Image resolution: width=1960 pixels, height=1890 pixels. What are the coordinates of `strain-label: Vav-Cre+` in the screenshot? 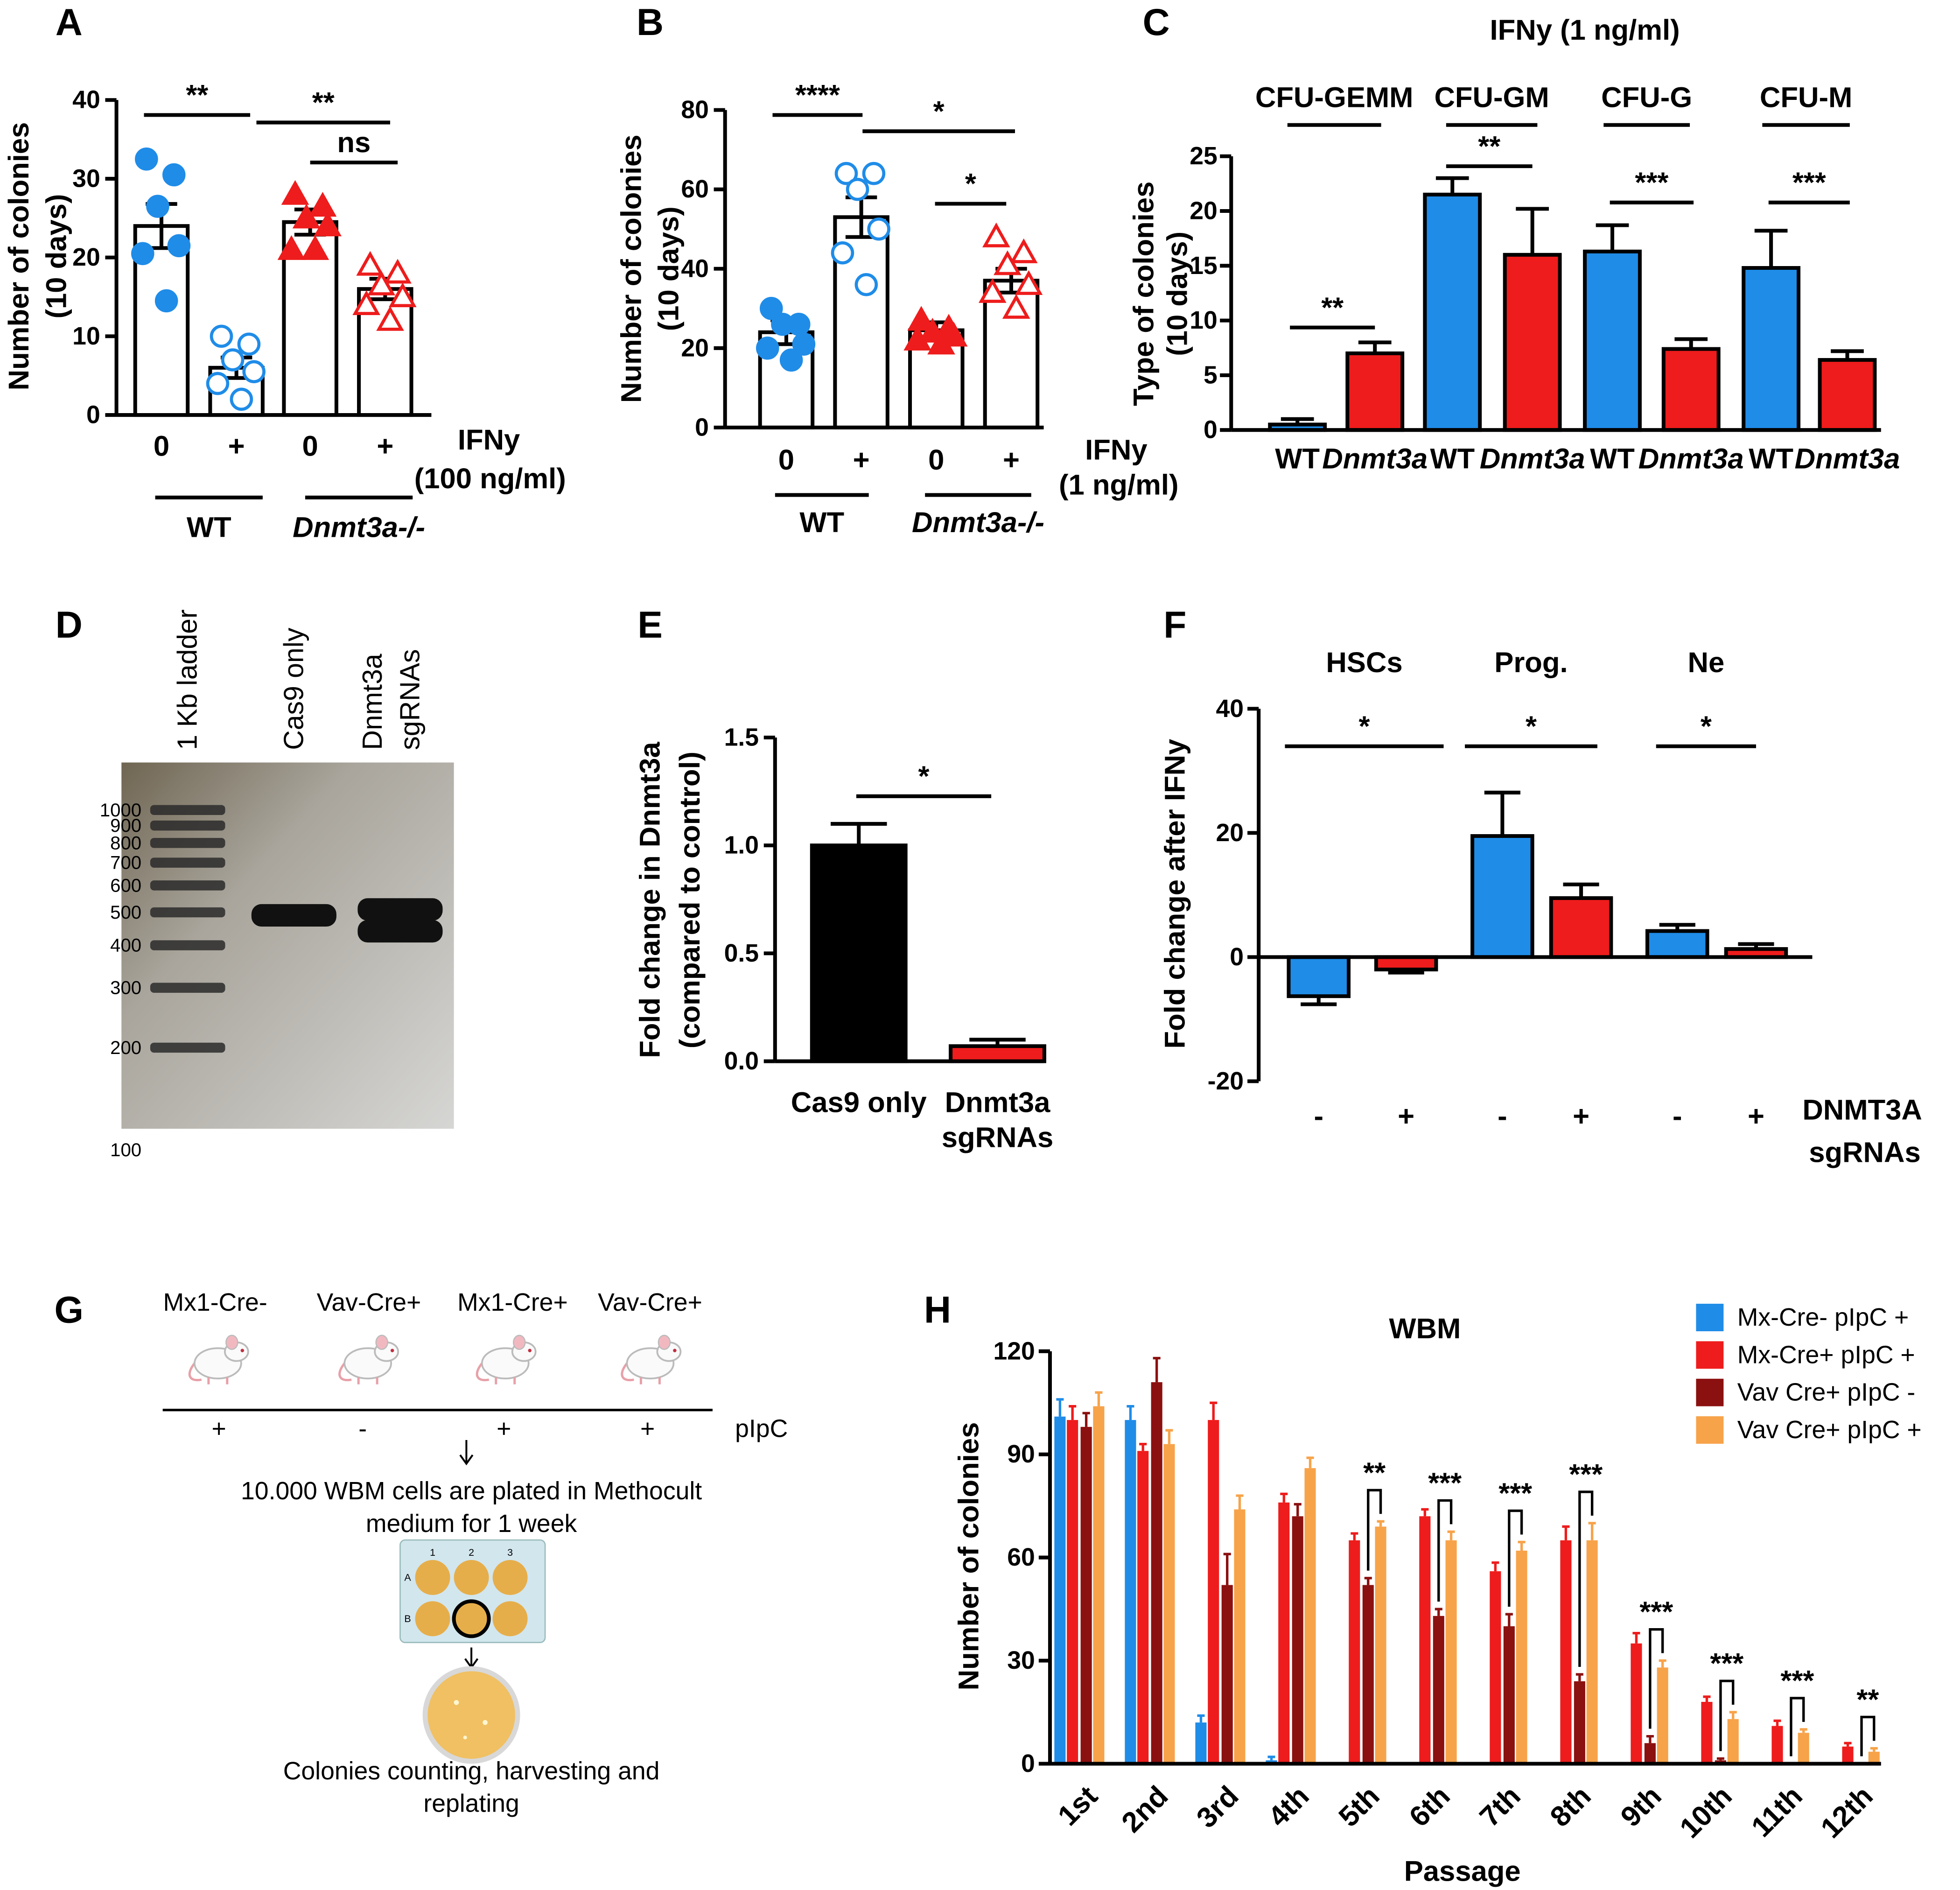 It's located at (369, 1302).